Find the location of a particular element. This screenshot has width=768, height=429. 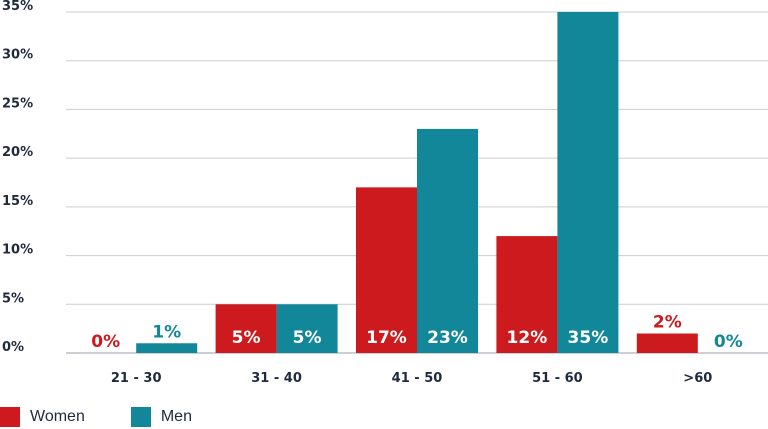

data-label-men-0: 1% is located at coordinates (166, 332).